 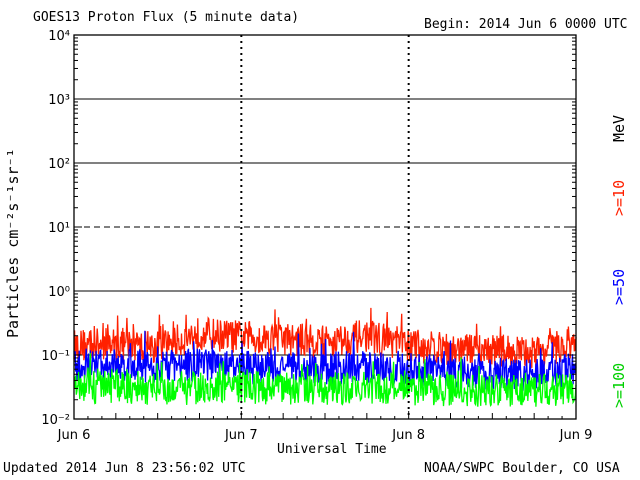 I want to click on y-tick-label: 10⁻², so click(x=55, y=420).